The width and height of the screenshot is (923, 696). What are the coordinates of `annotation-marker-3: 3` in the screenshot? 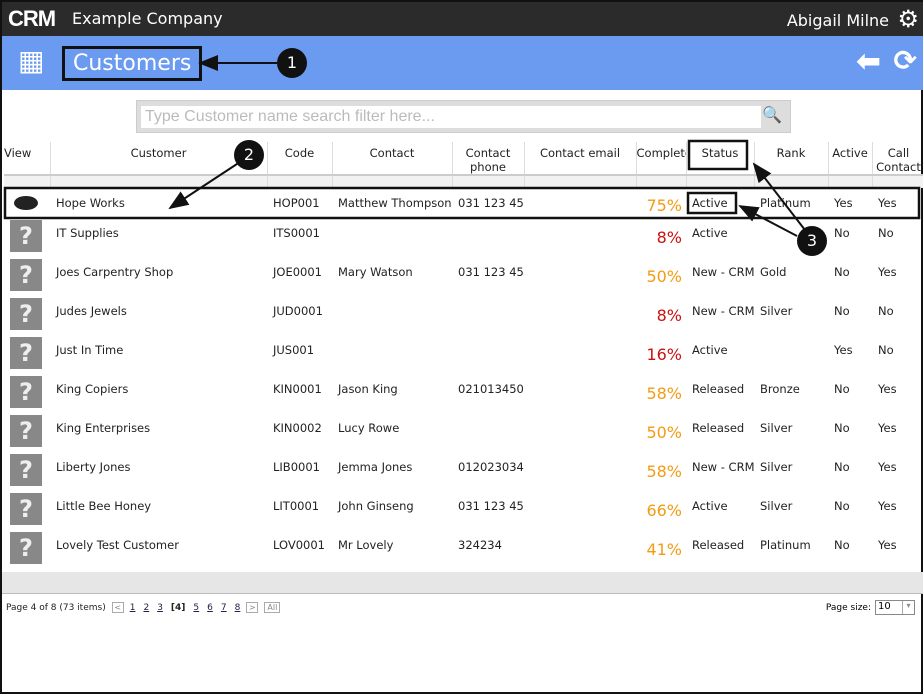 It's located at (812, 241).